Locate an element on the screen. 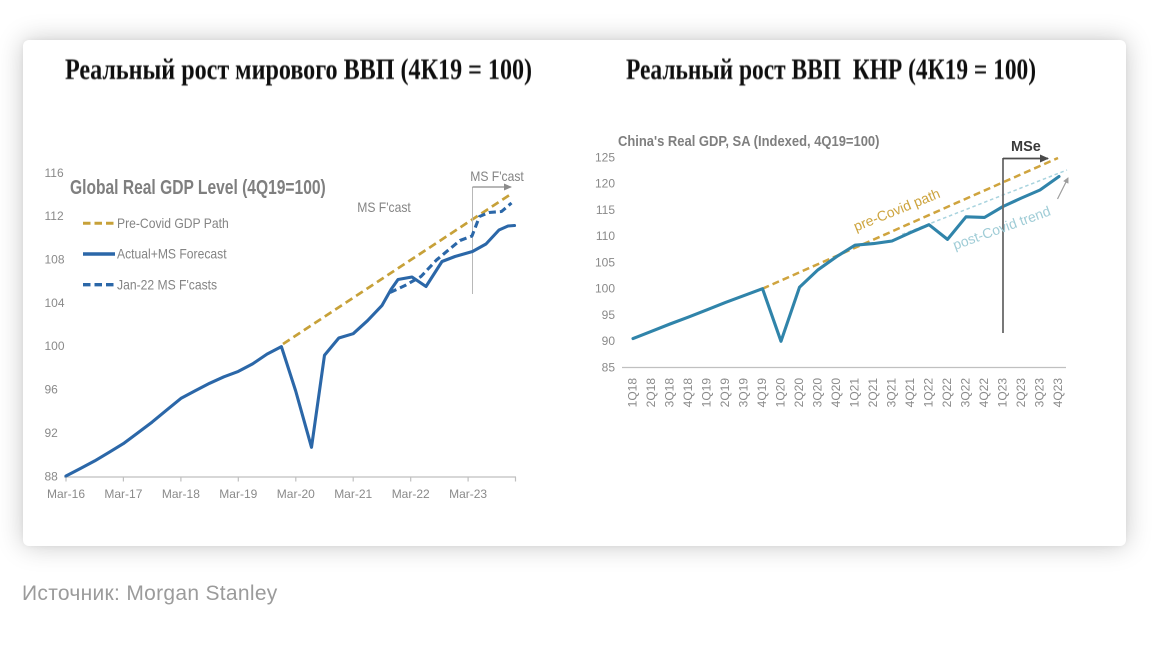 Image resolution: width=1161 pixels, height=645 pixels. svg-text: 105 is located at coordinates (605, 263).